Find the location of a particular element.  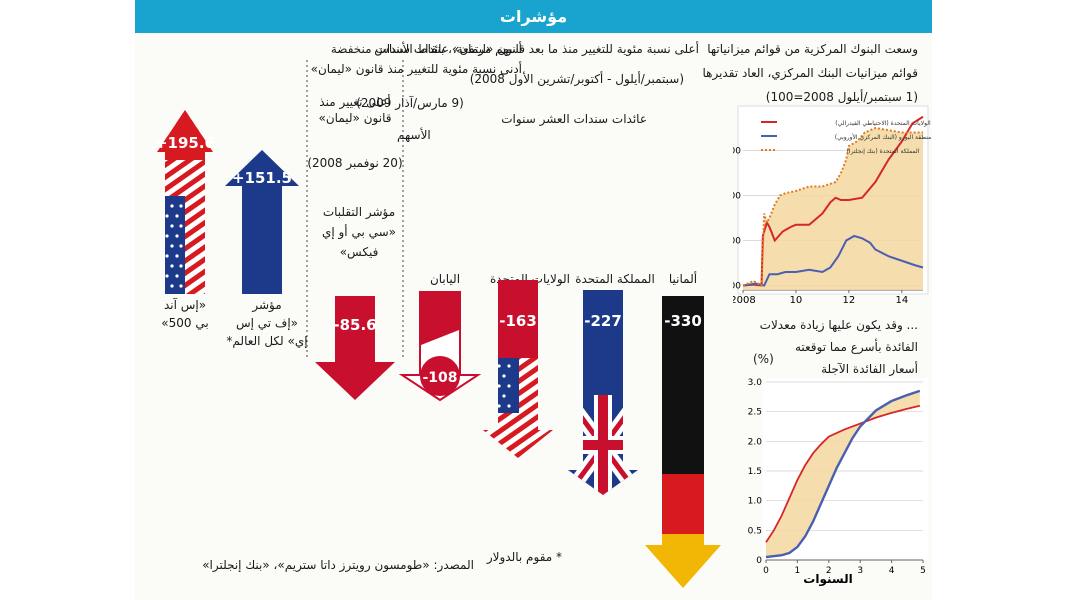

left-title-line-1: أسهم مرتفعة، عائدات سندات منخفضة is located at coordinates (426, 49).